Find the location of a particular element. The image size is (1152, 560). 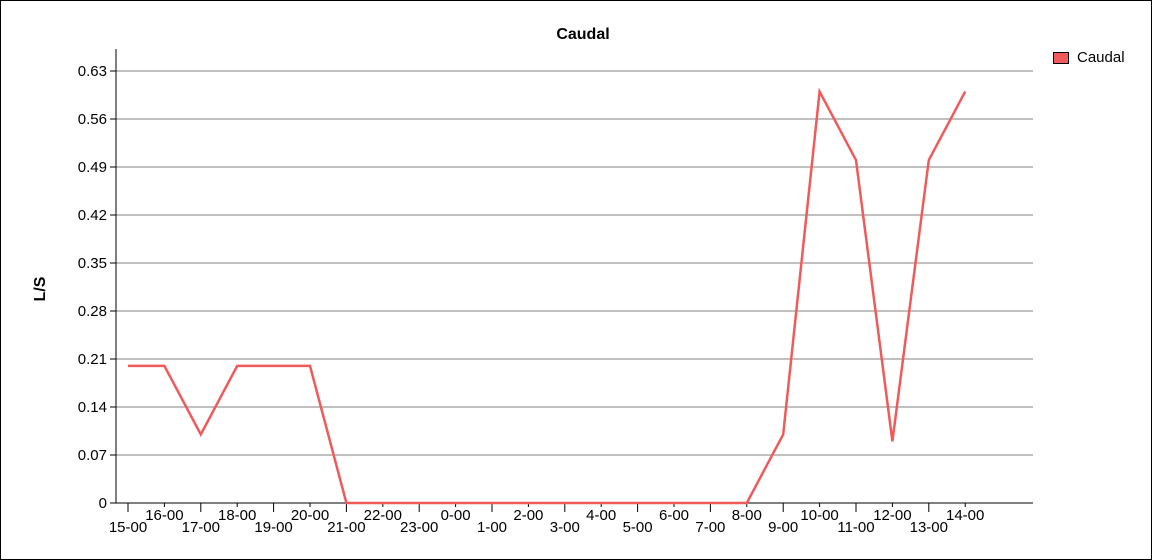

y-tick-label: 0 is located at coordinates (103, 503).